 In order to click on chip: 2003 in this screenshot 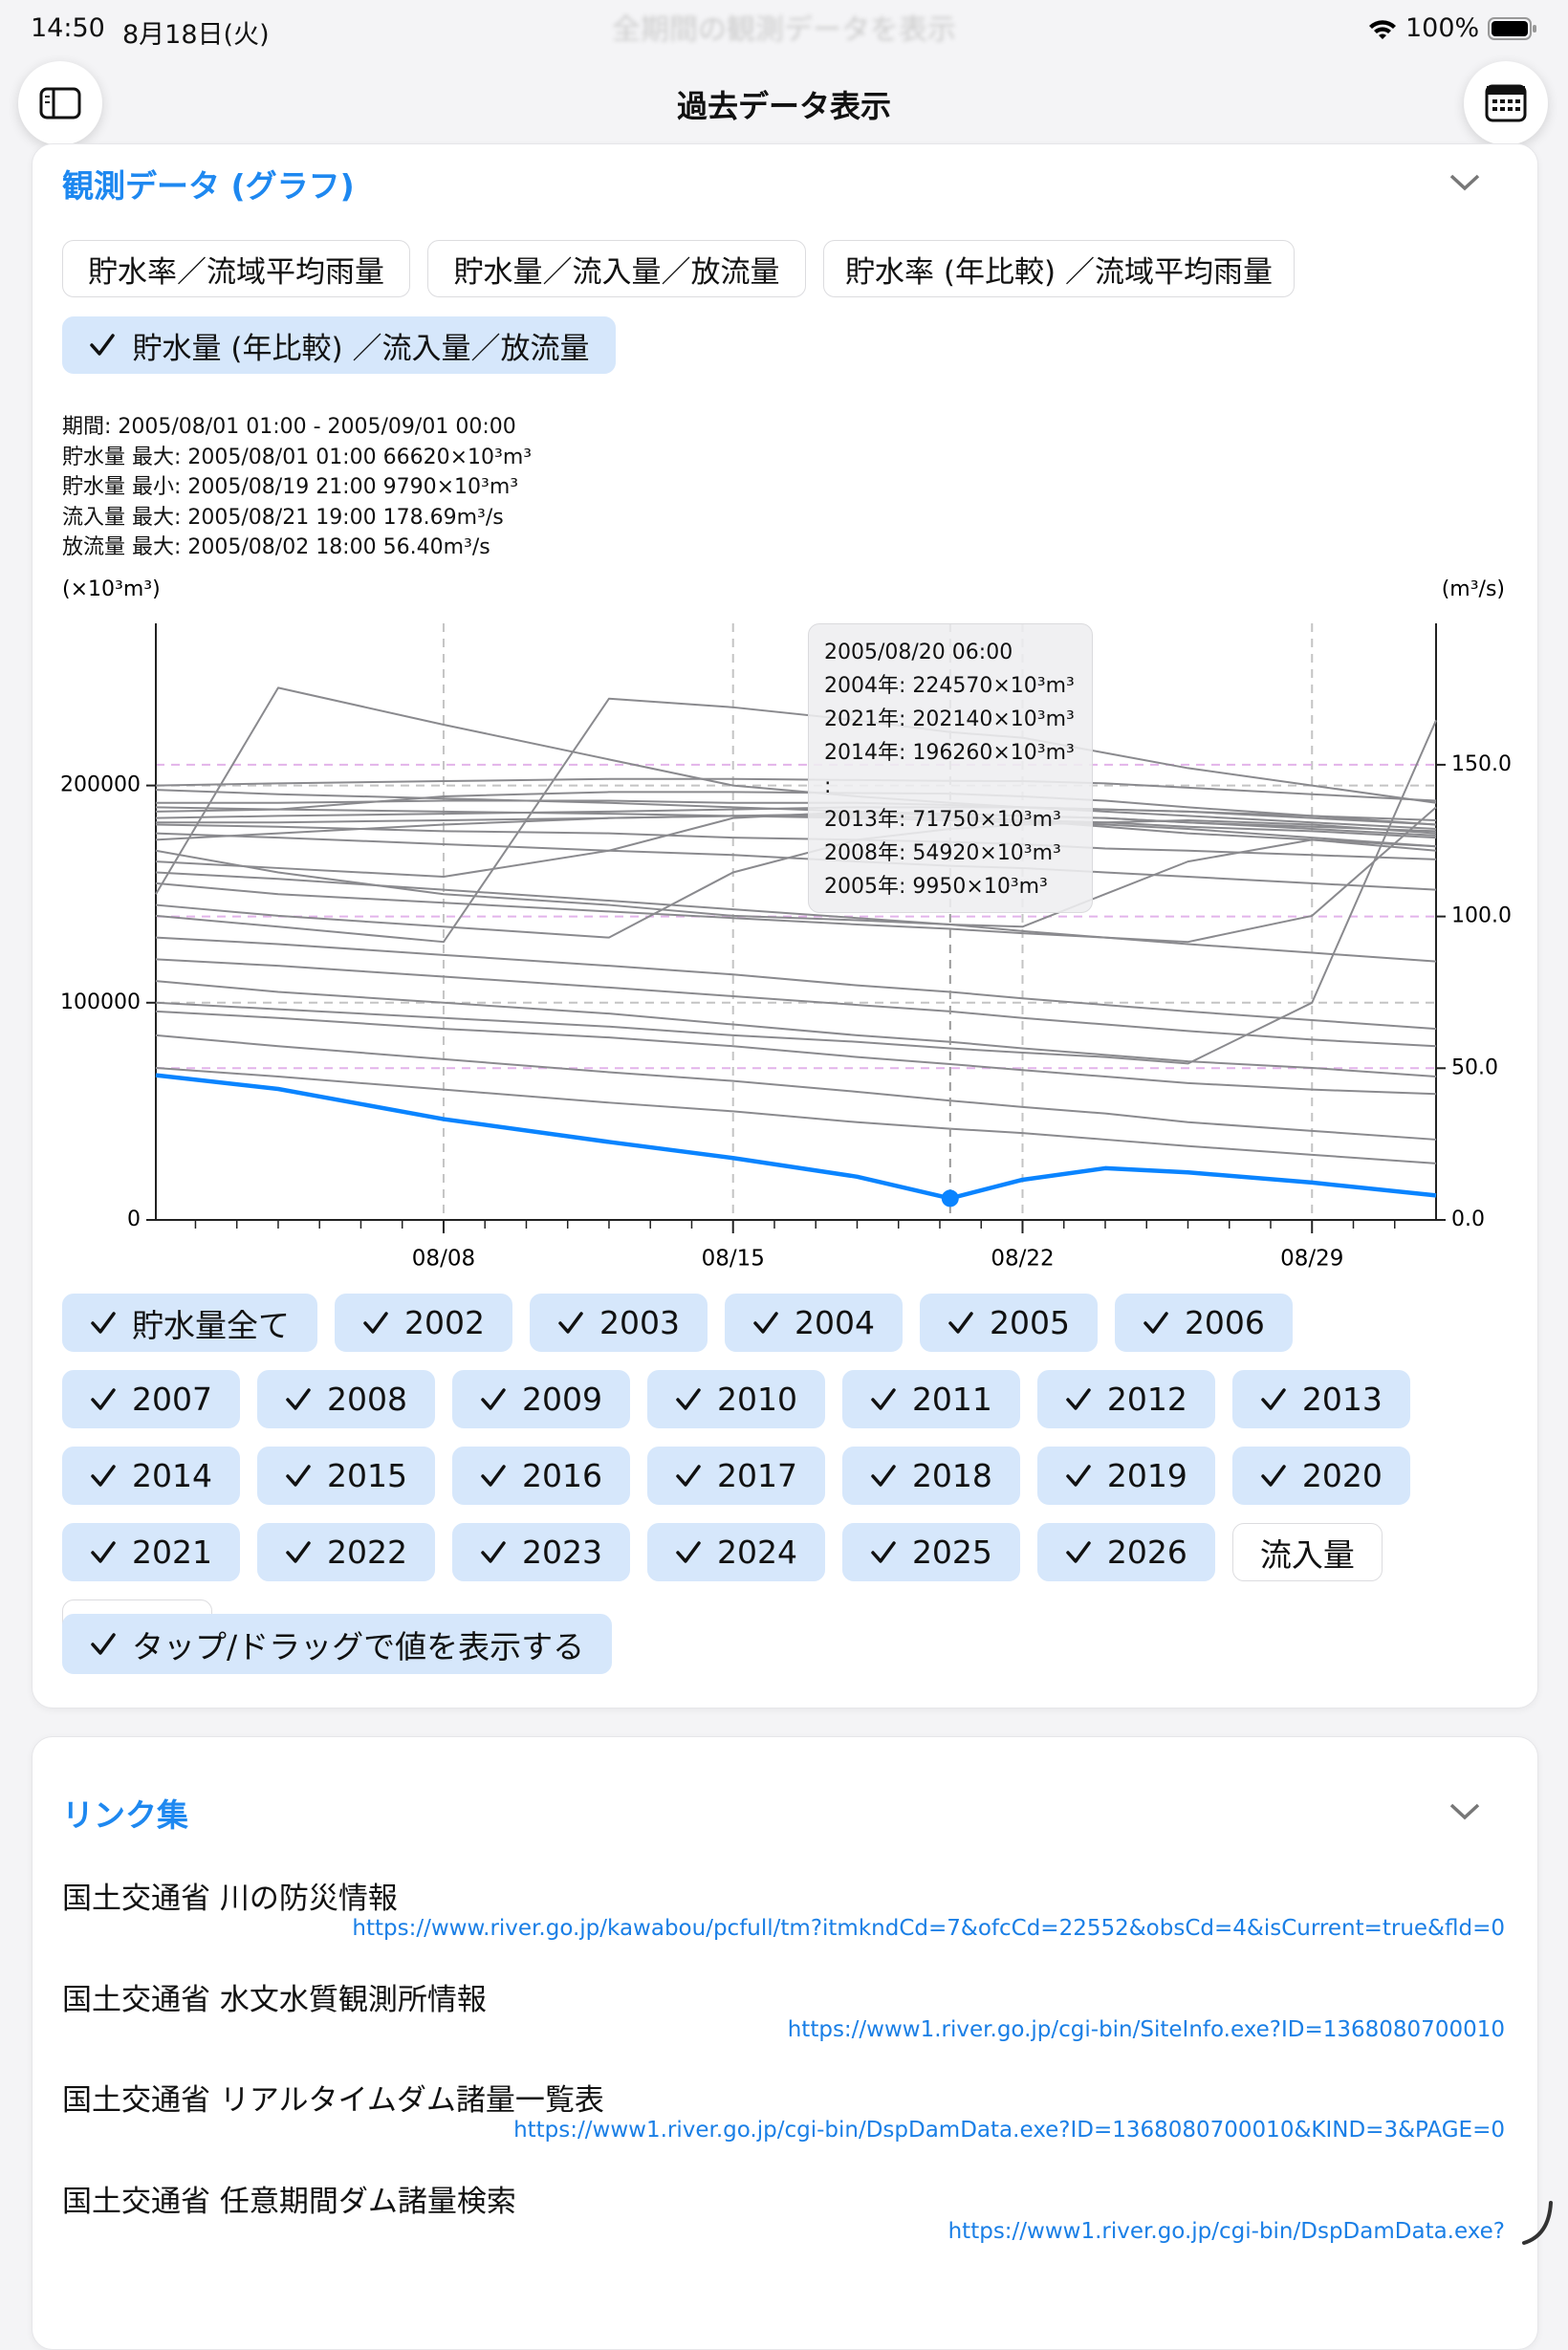, I will do `click(618, 1323)`.